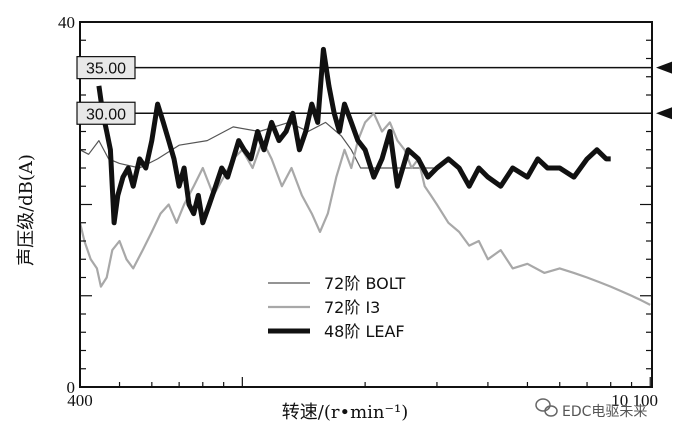 The height and width of the screenshot is (441, 692). I want to click on watermark: EDC电驱未来, so click(591, 409).